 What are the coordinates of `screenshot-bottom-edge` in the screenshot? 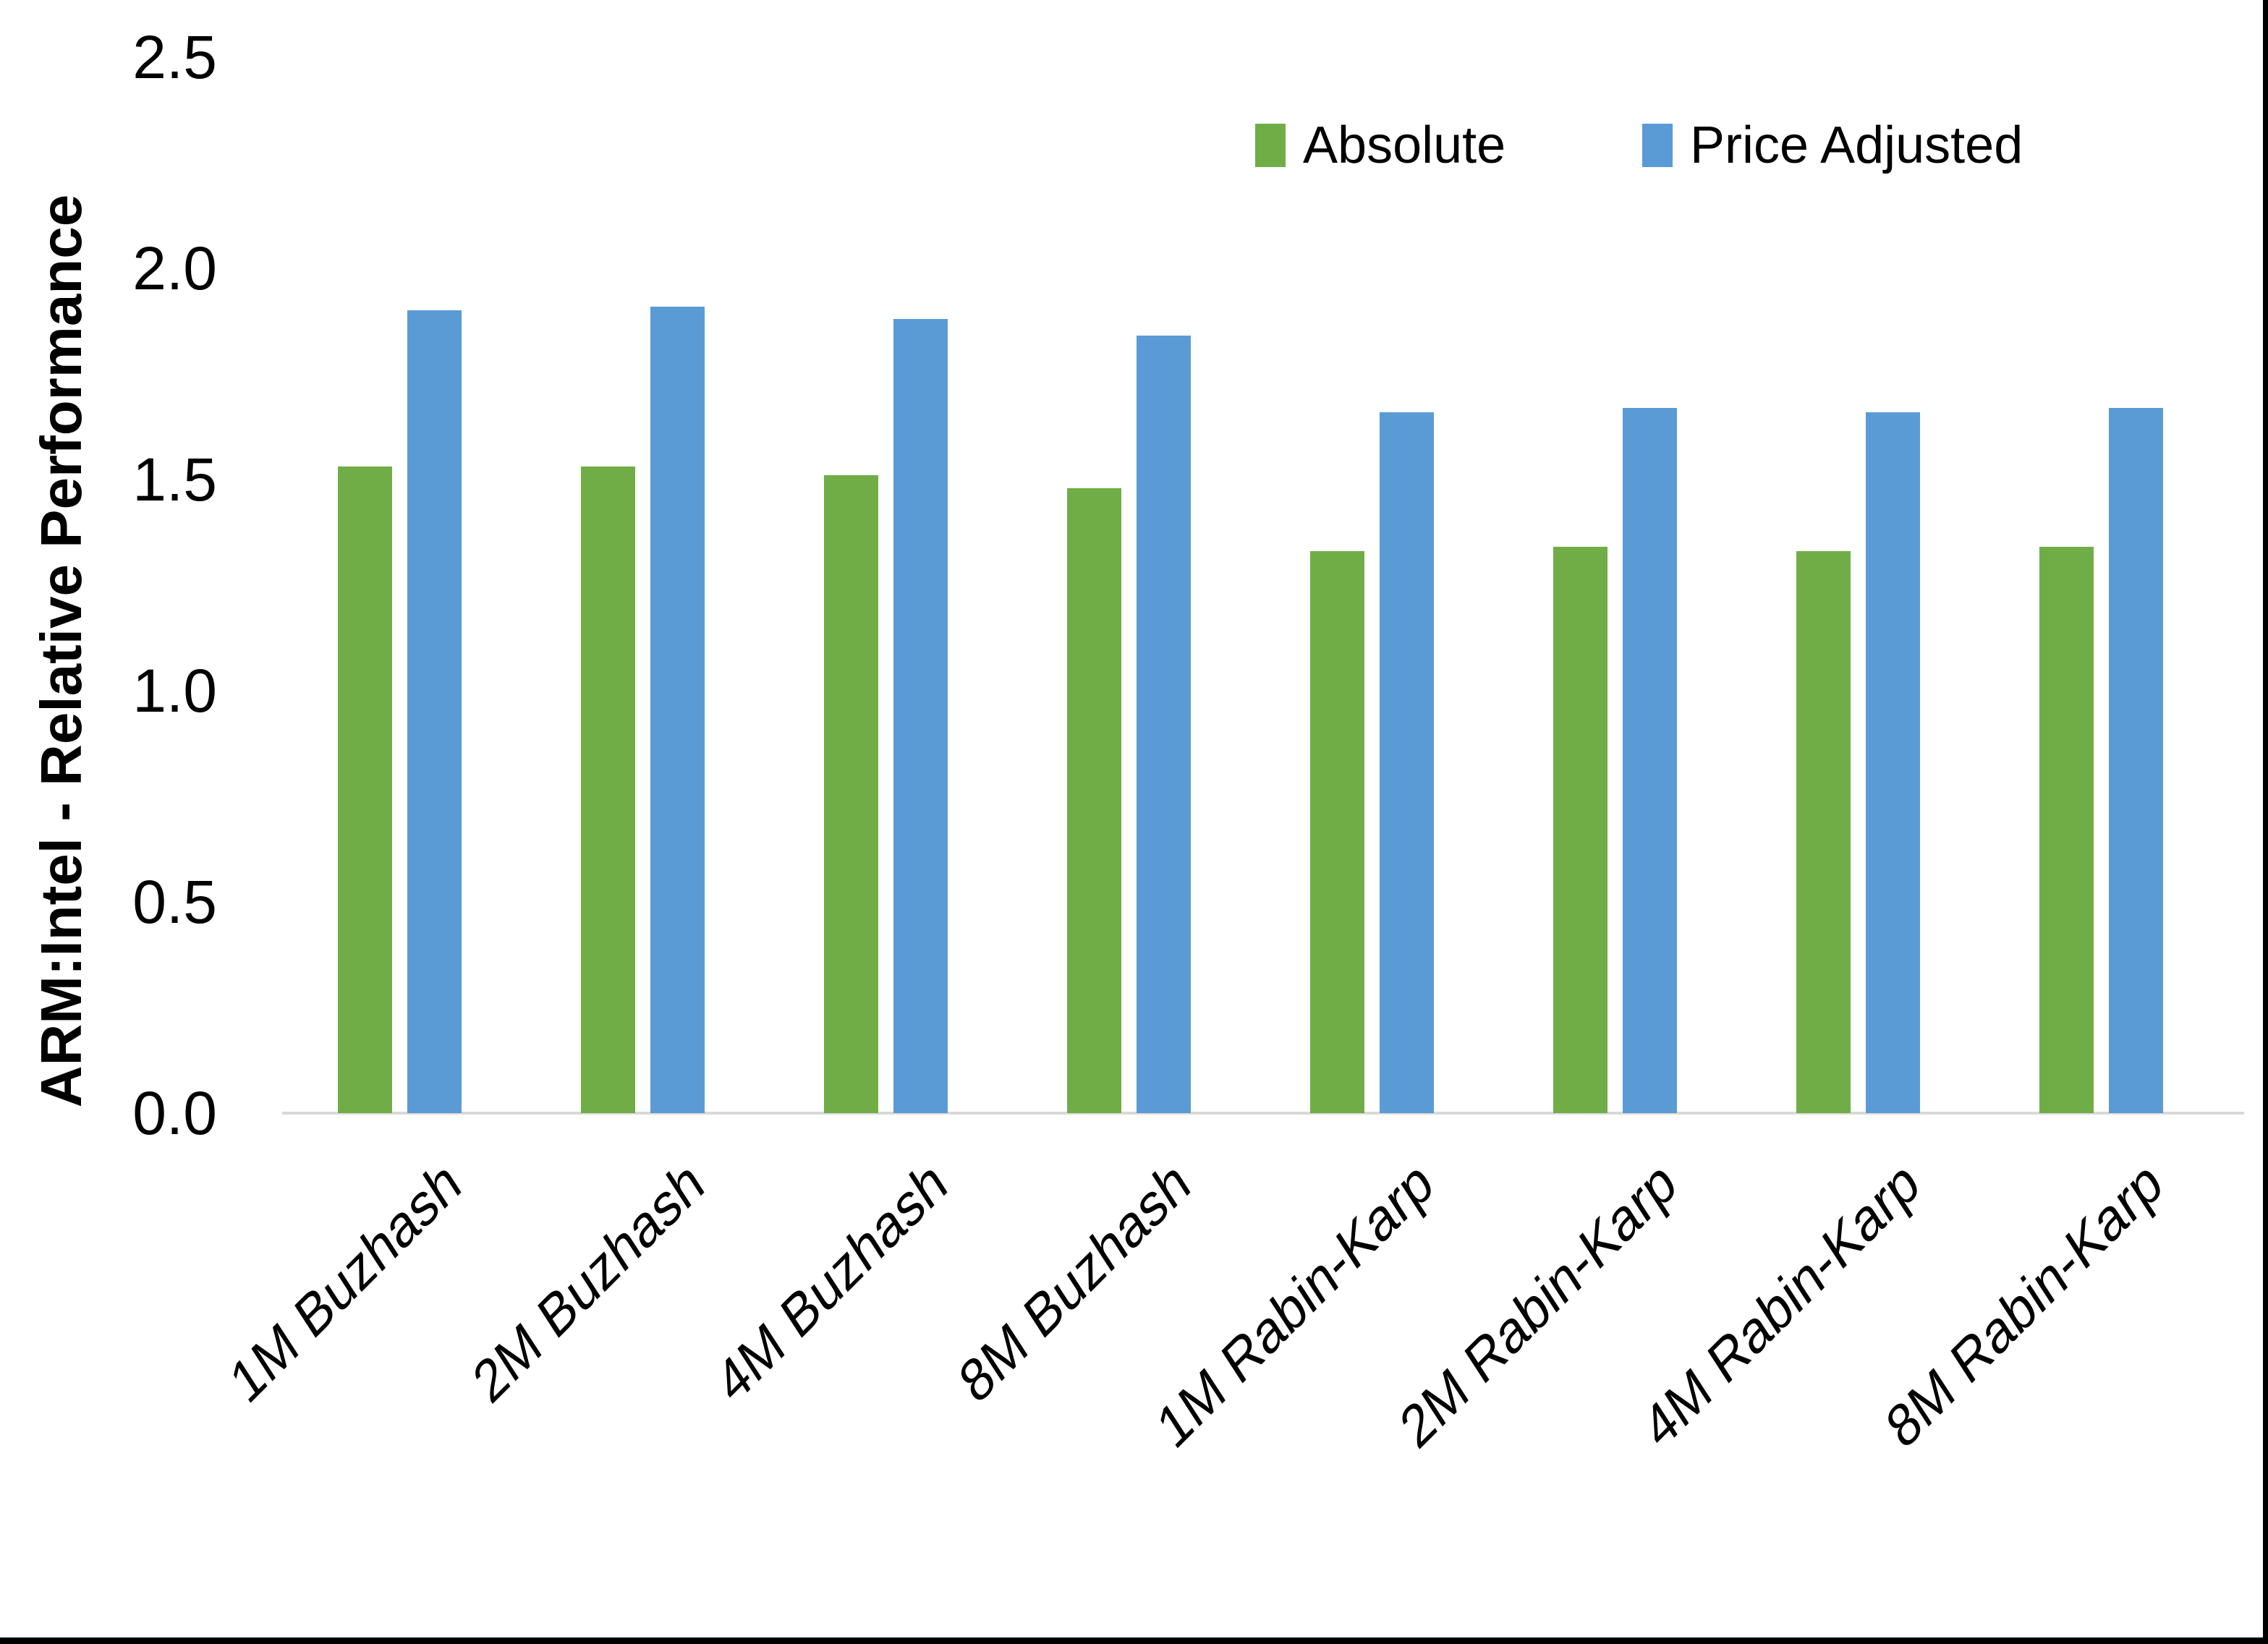 It's located at (1134, 1640).